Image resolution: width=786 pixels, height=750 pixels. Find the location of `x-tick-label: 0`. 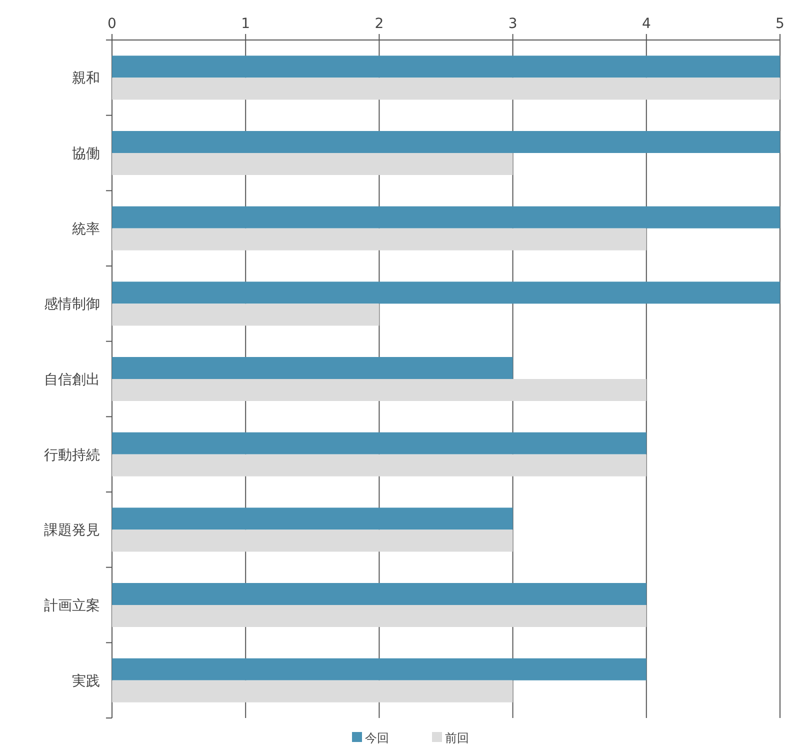

x-tick-label: 0 is located at coordinates (112, 24).